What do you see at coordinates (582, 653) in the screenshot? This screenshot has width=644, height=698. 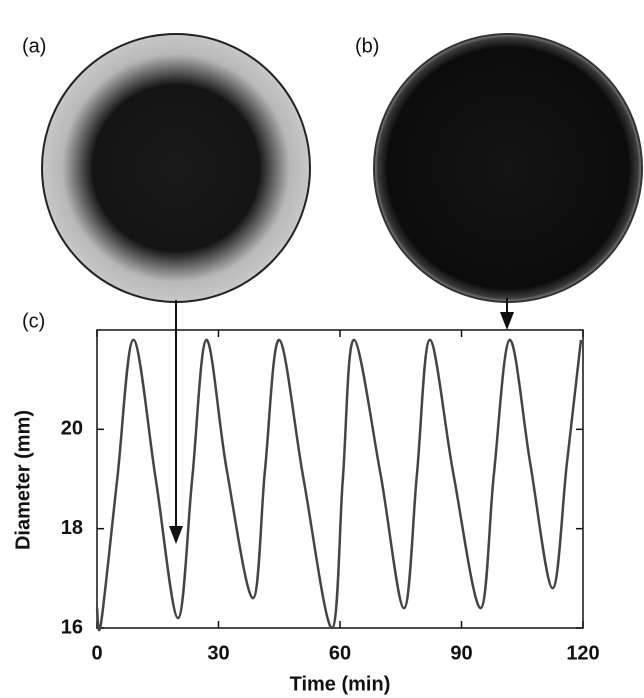 I see `x-tick-label: 120` at bounding box center [582, 653].